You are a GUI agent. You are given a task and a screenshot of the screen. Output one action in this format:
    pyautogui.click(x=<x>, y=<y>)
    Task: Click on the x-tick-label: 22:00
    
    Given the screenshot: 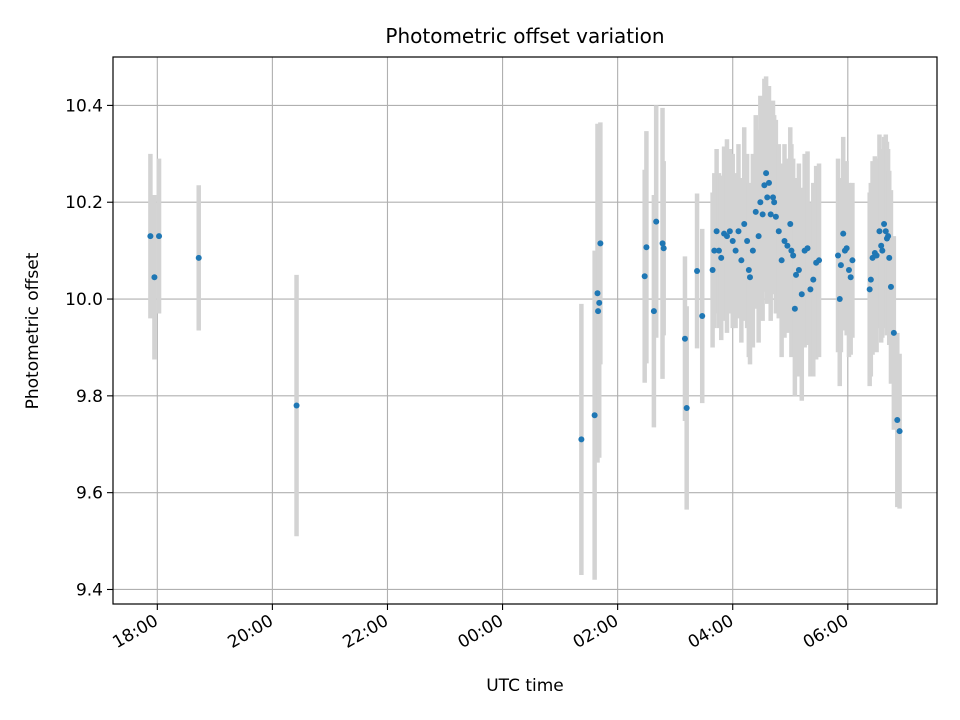 What is the action you would take?
    pyautogui.click(x=366, y=632)
    